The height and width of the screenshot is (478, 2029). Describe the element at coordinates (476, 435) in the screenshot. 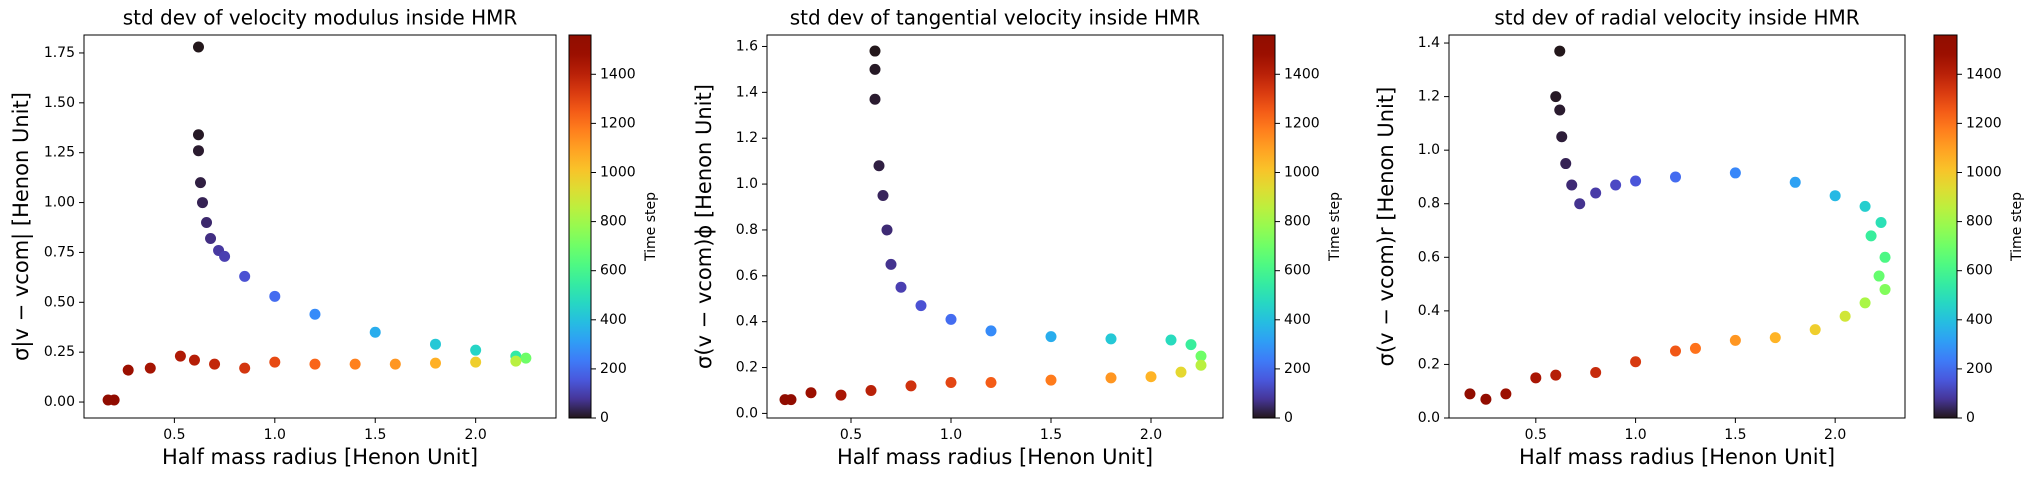

I see `x-tick-label: 2.0` at that location.